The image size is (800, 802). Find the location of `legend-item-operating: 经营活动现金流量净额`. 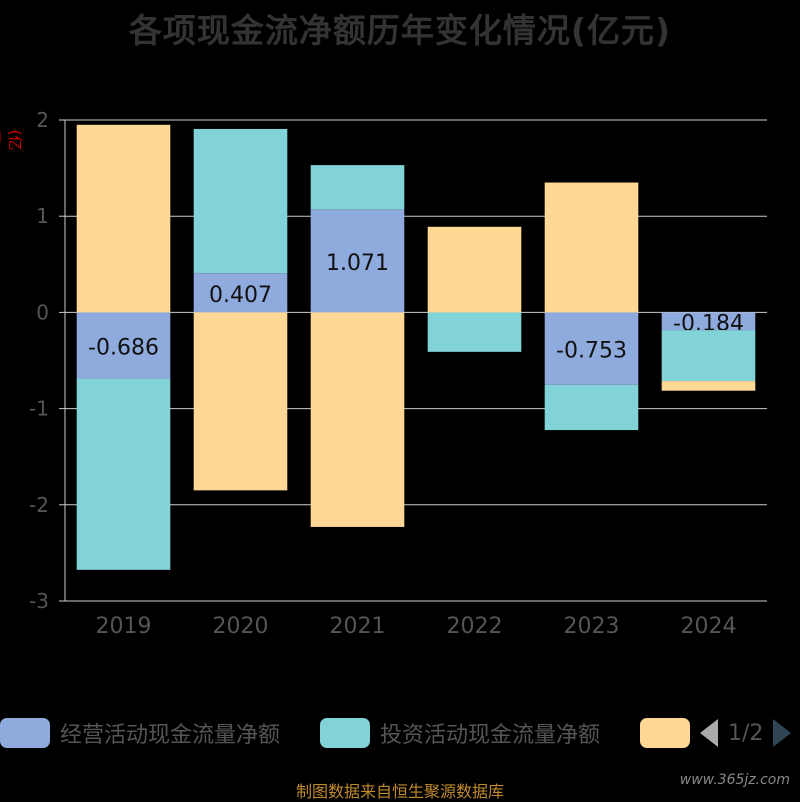

legend-item-operating: 经营活动现金流量净额 is located at coordinates (140, 733).